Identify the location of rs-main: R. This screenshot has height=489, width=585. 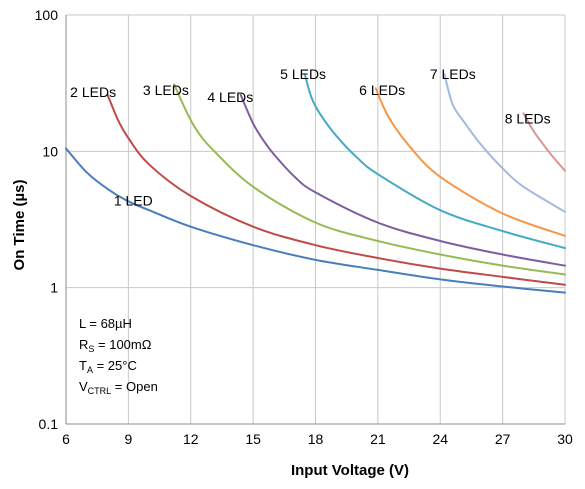
(83, 344).